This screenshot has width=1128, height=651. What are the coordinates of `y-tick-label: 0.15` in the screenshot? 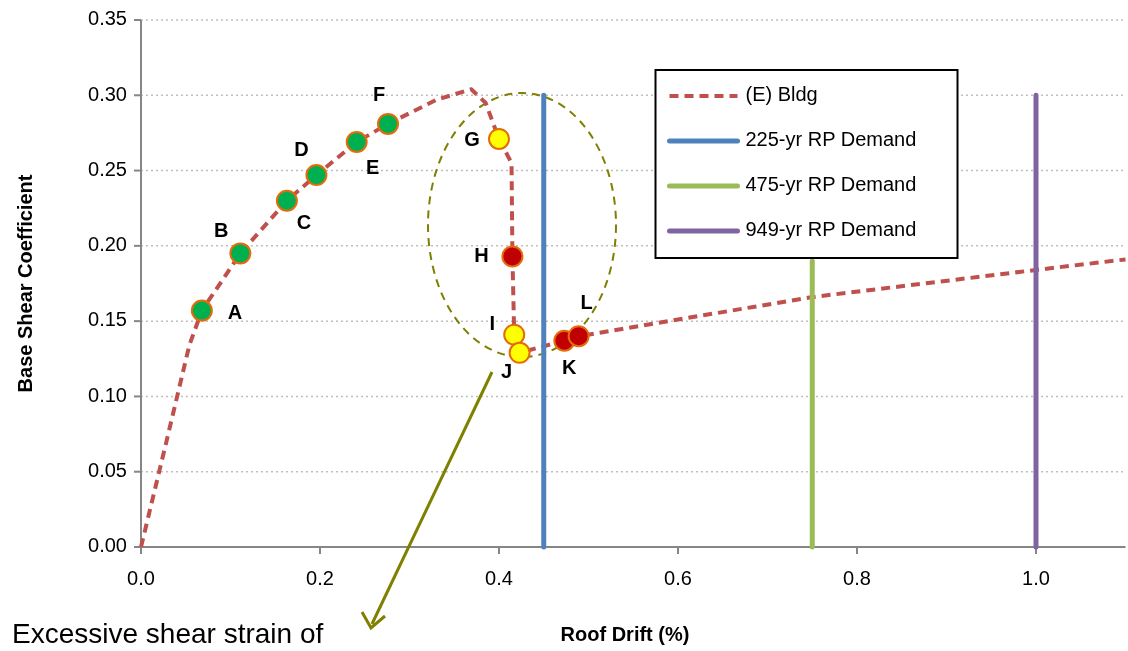 It's located at (107, 319).